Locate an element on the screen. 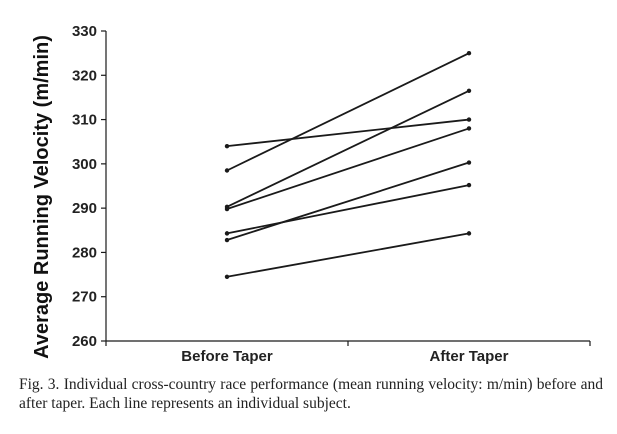 This screenshot has height=434, width=617. y-axis-label: Average Running Velocity (m/min) is located at coordinates (42, 197).